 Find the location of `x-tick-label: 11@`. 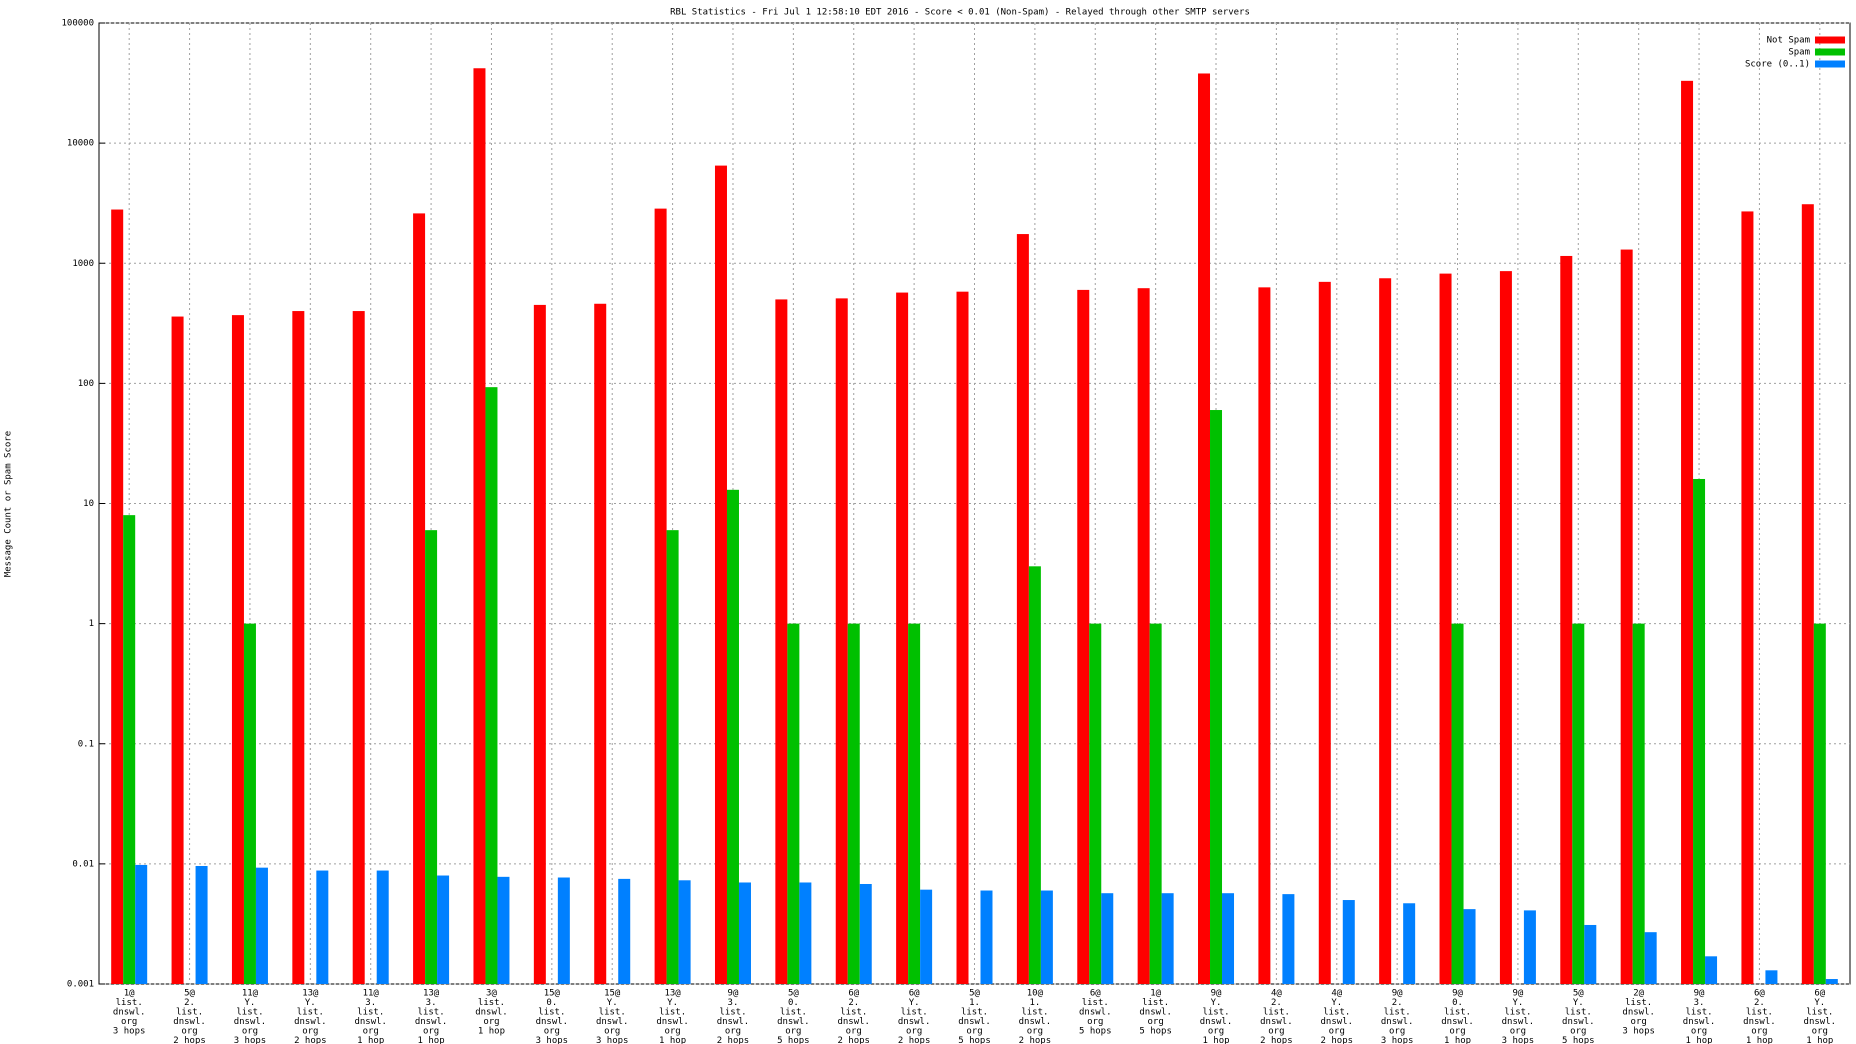

x-tick-label: 11@ is located at coordinates (371, 994).